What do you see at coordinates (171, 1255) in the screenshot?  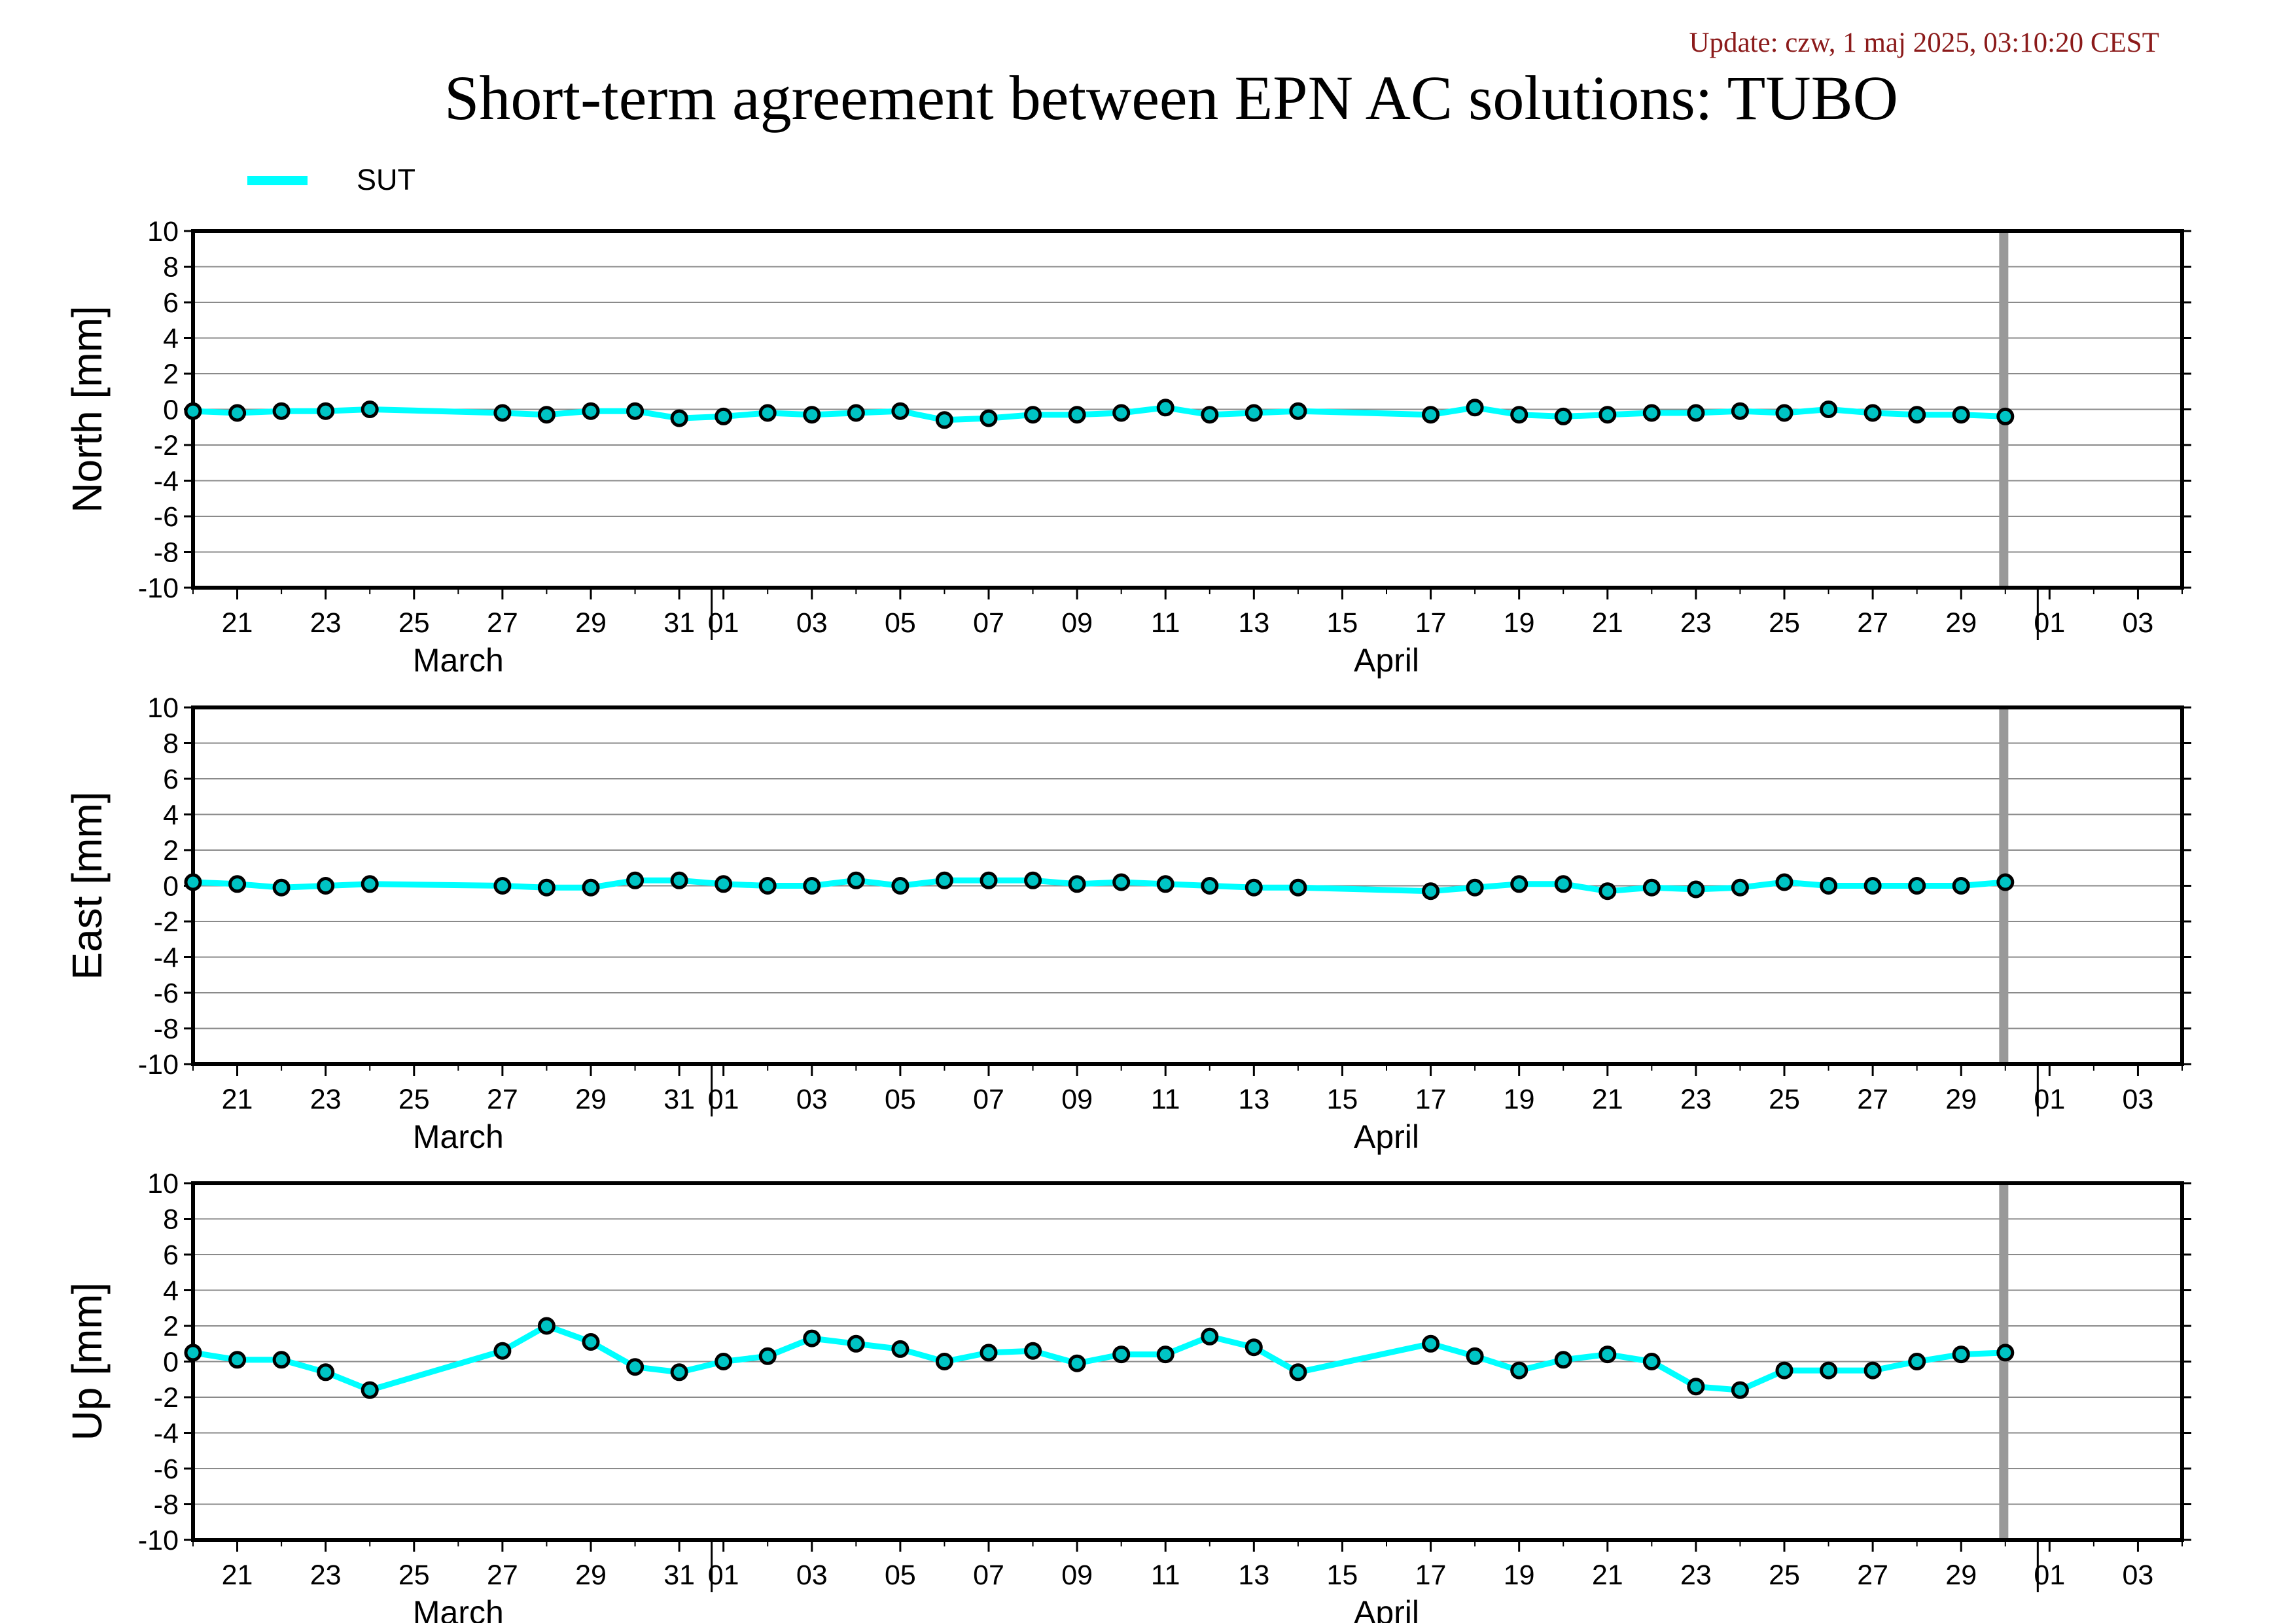 I see `y-tick-label: 6` at bounding box center [171, 1255].